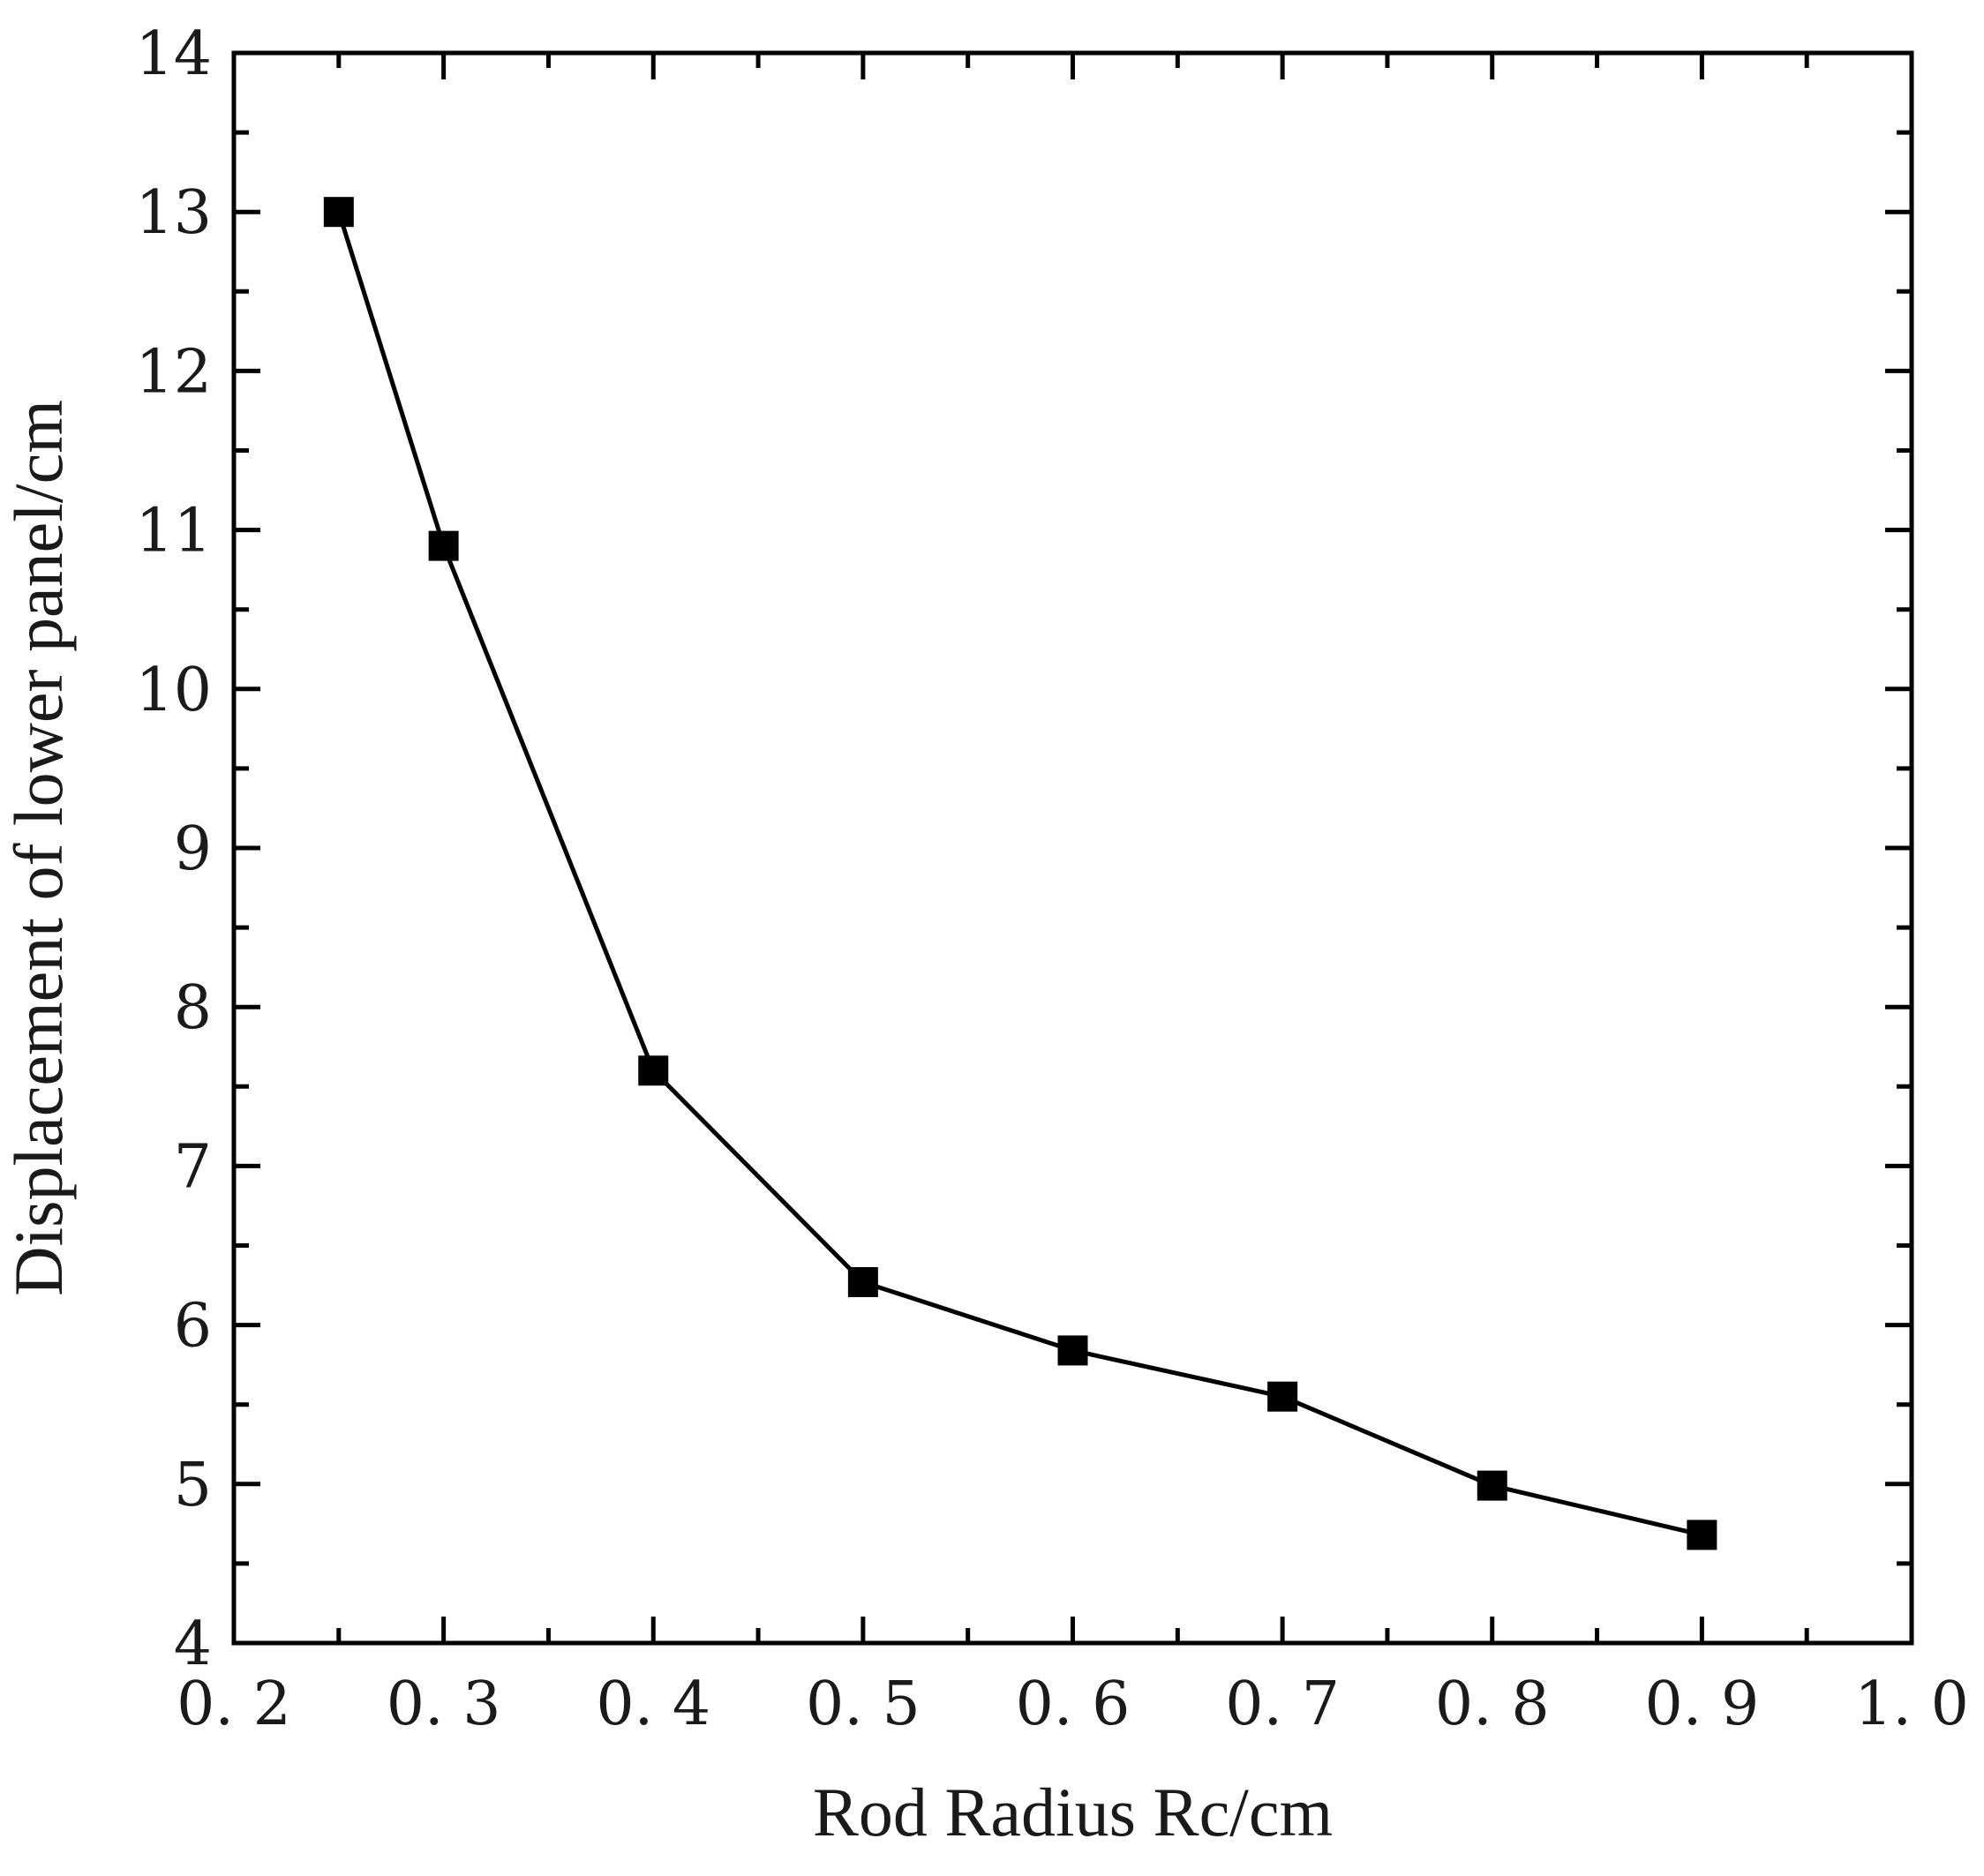 This screenshot has height=1876, width=1984. I want to click on x-axis-title: Rod Radius Rc/cm, so click(1073, 1812).